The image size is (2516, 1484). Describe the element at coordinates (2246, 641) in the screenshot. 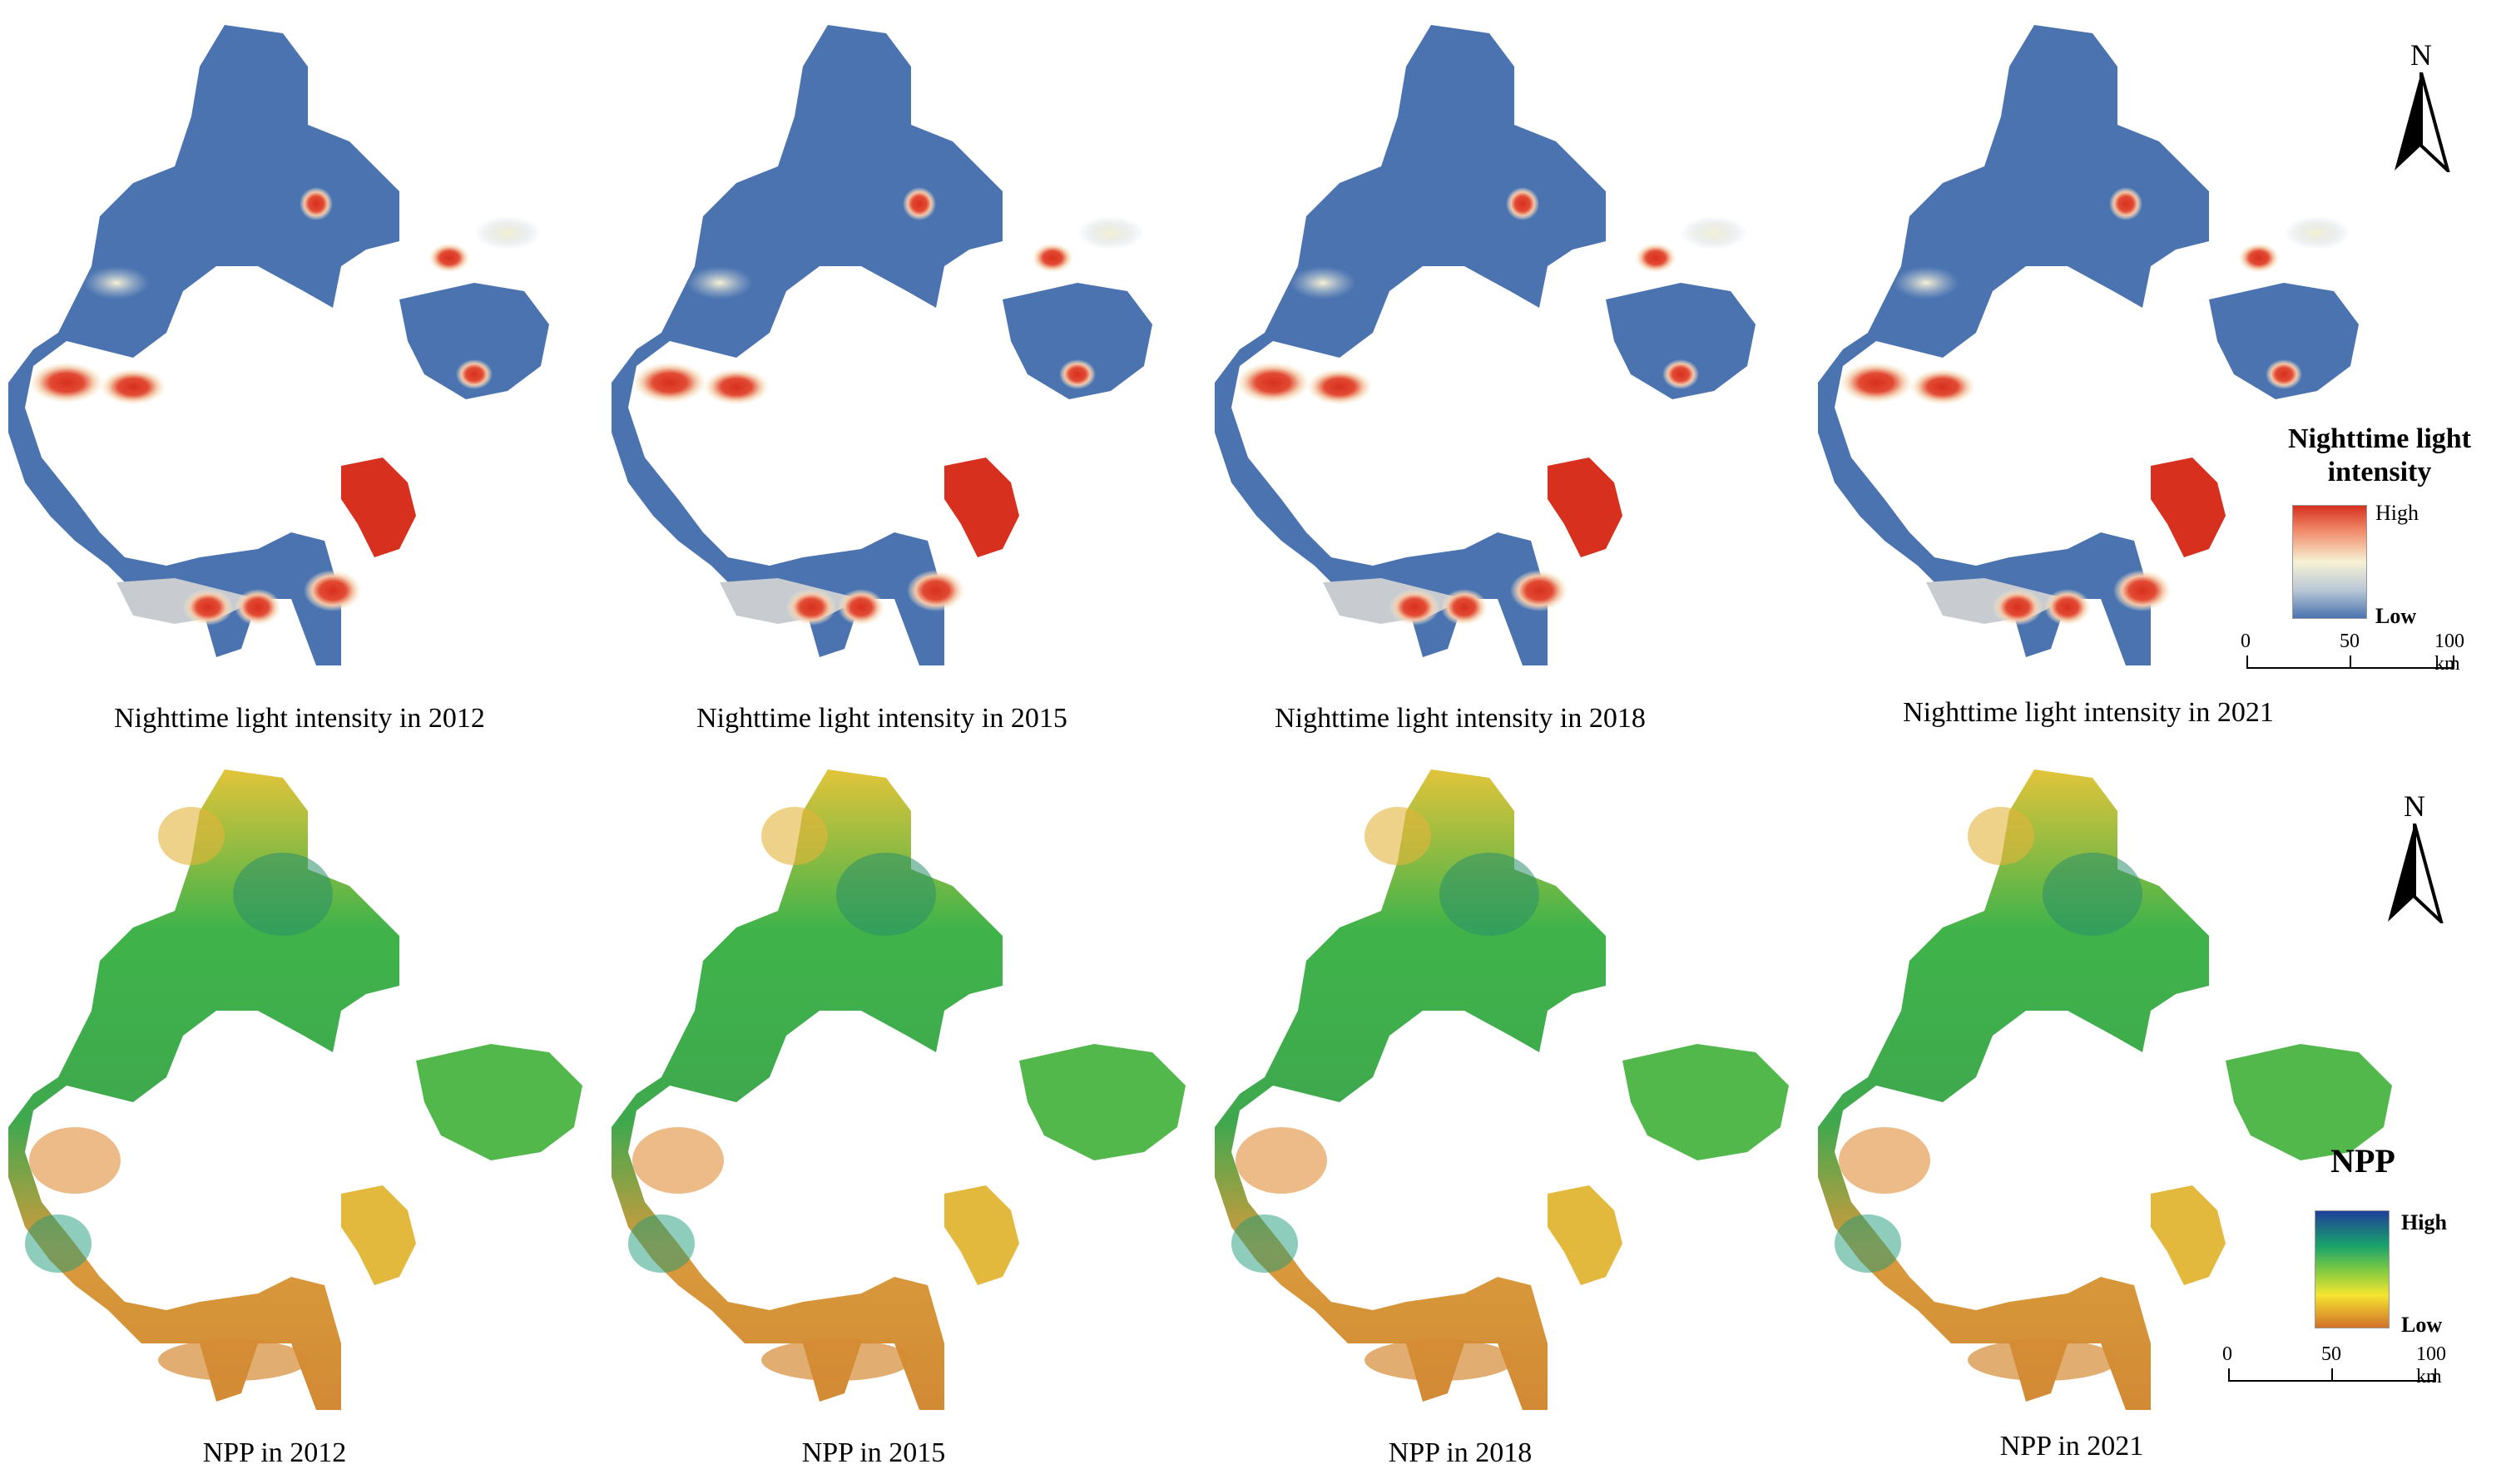

I see `scalebar-top-zero: 0` at that location.